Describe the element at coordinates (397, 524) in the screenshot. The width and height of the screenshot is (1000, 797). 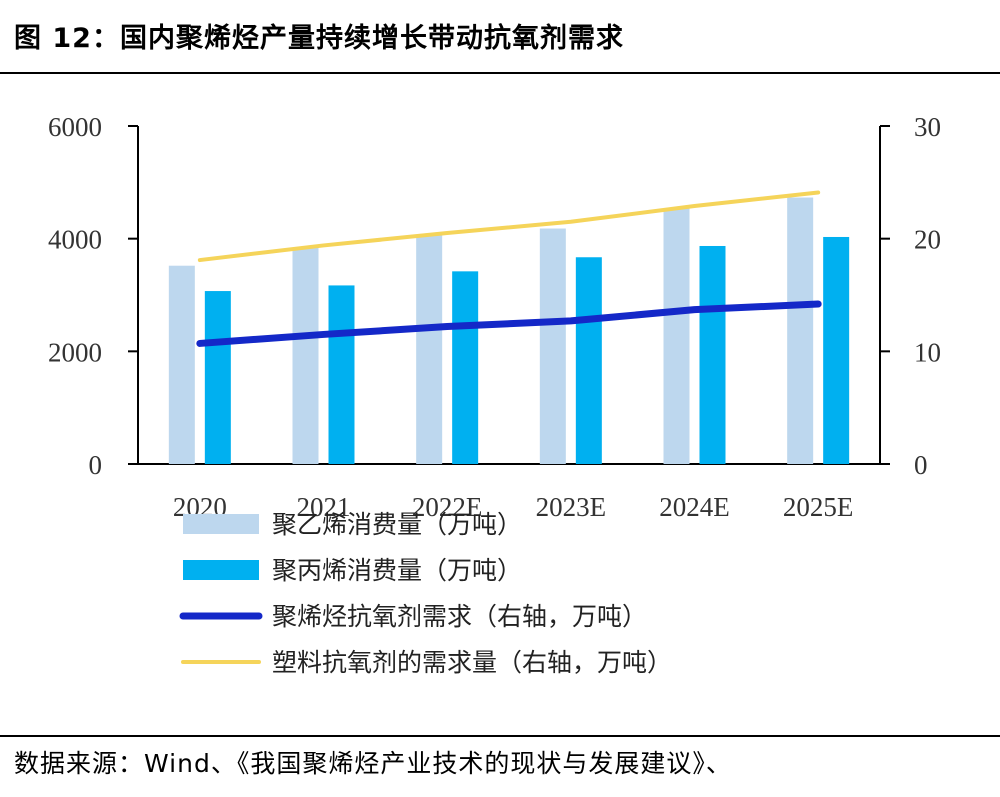
I see `legend-label: 聚乙烯消费量（万吨）` at that location.